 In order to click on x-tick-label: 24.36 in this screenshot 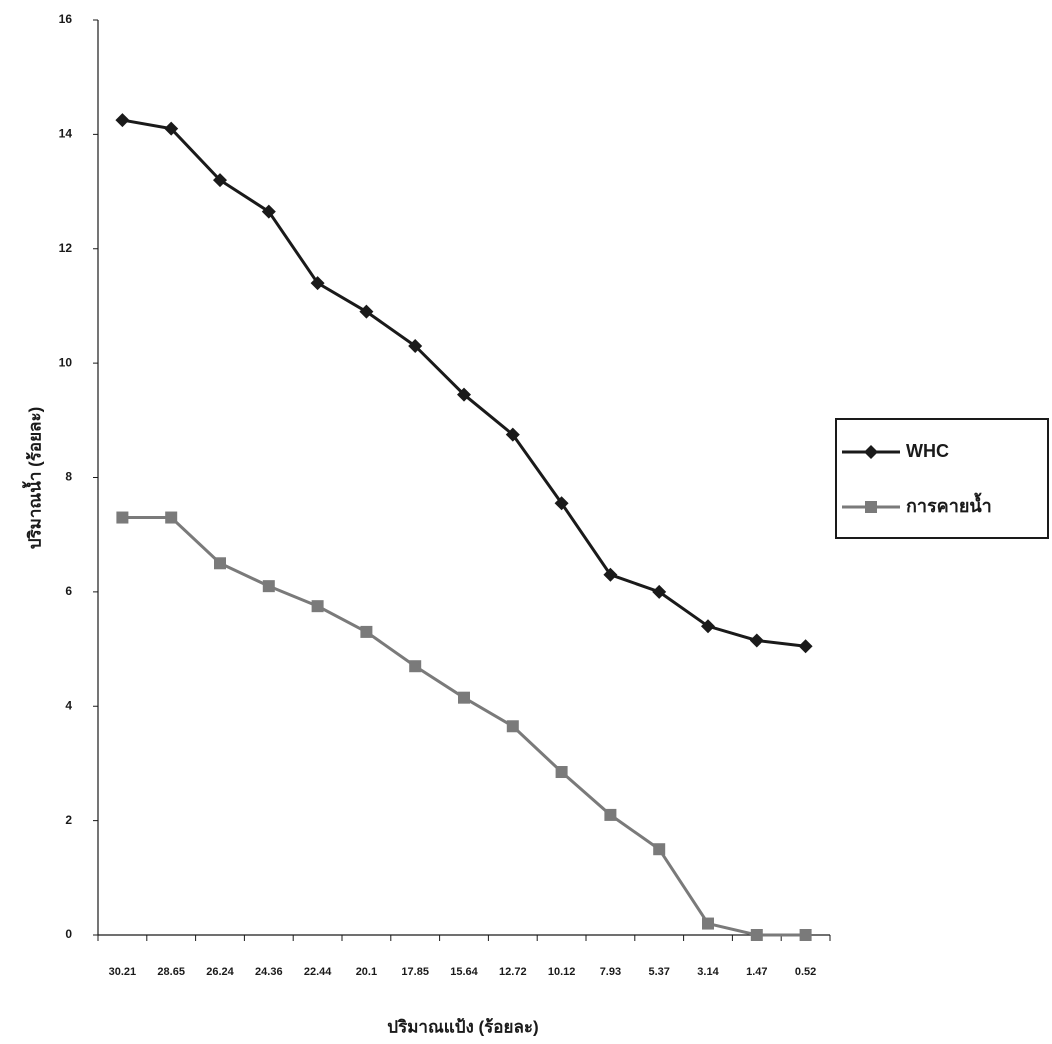, I will do `click(269, 972)`.